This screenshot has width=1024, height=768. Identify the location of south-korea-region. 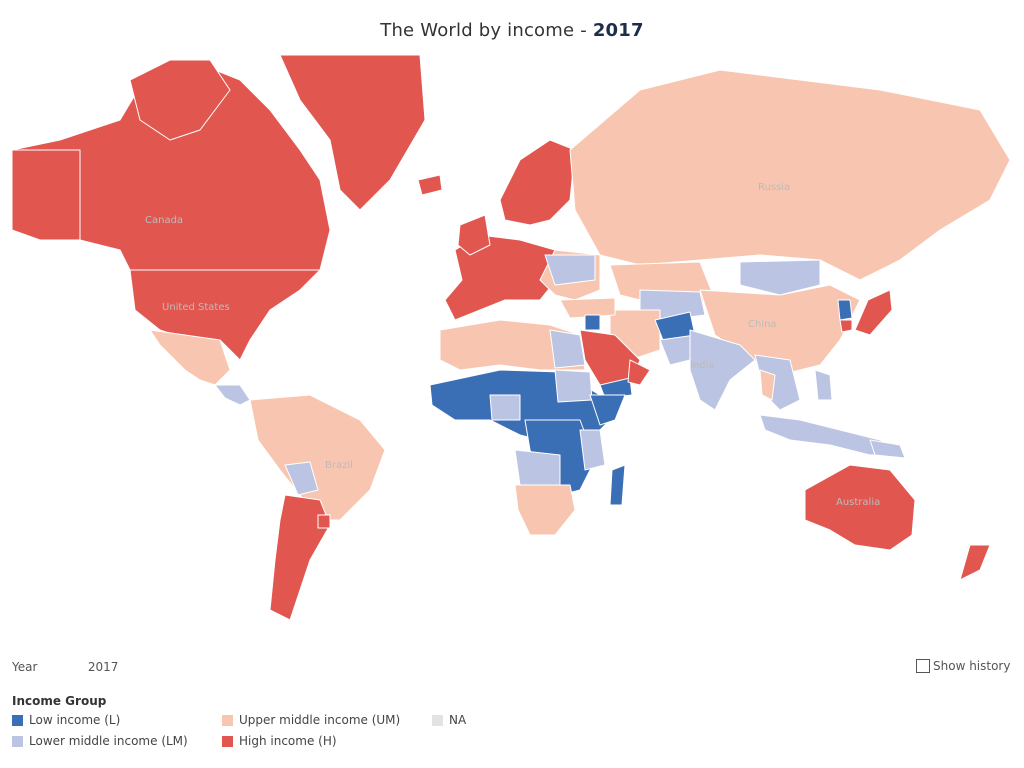
(846, 326).